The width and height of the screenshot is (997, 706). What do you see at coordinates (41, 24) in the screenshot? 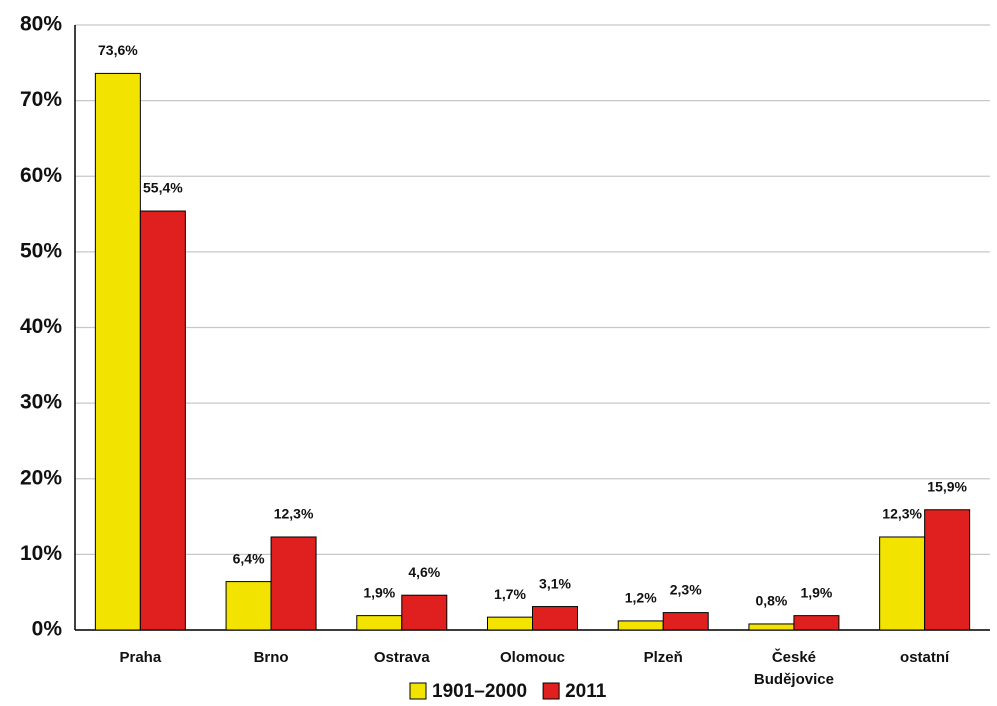
I see `y-tick-label: 80%` at bounding box center [41, 24].